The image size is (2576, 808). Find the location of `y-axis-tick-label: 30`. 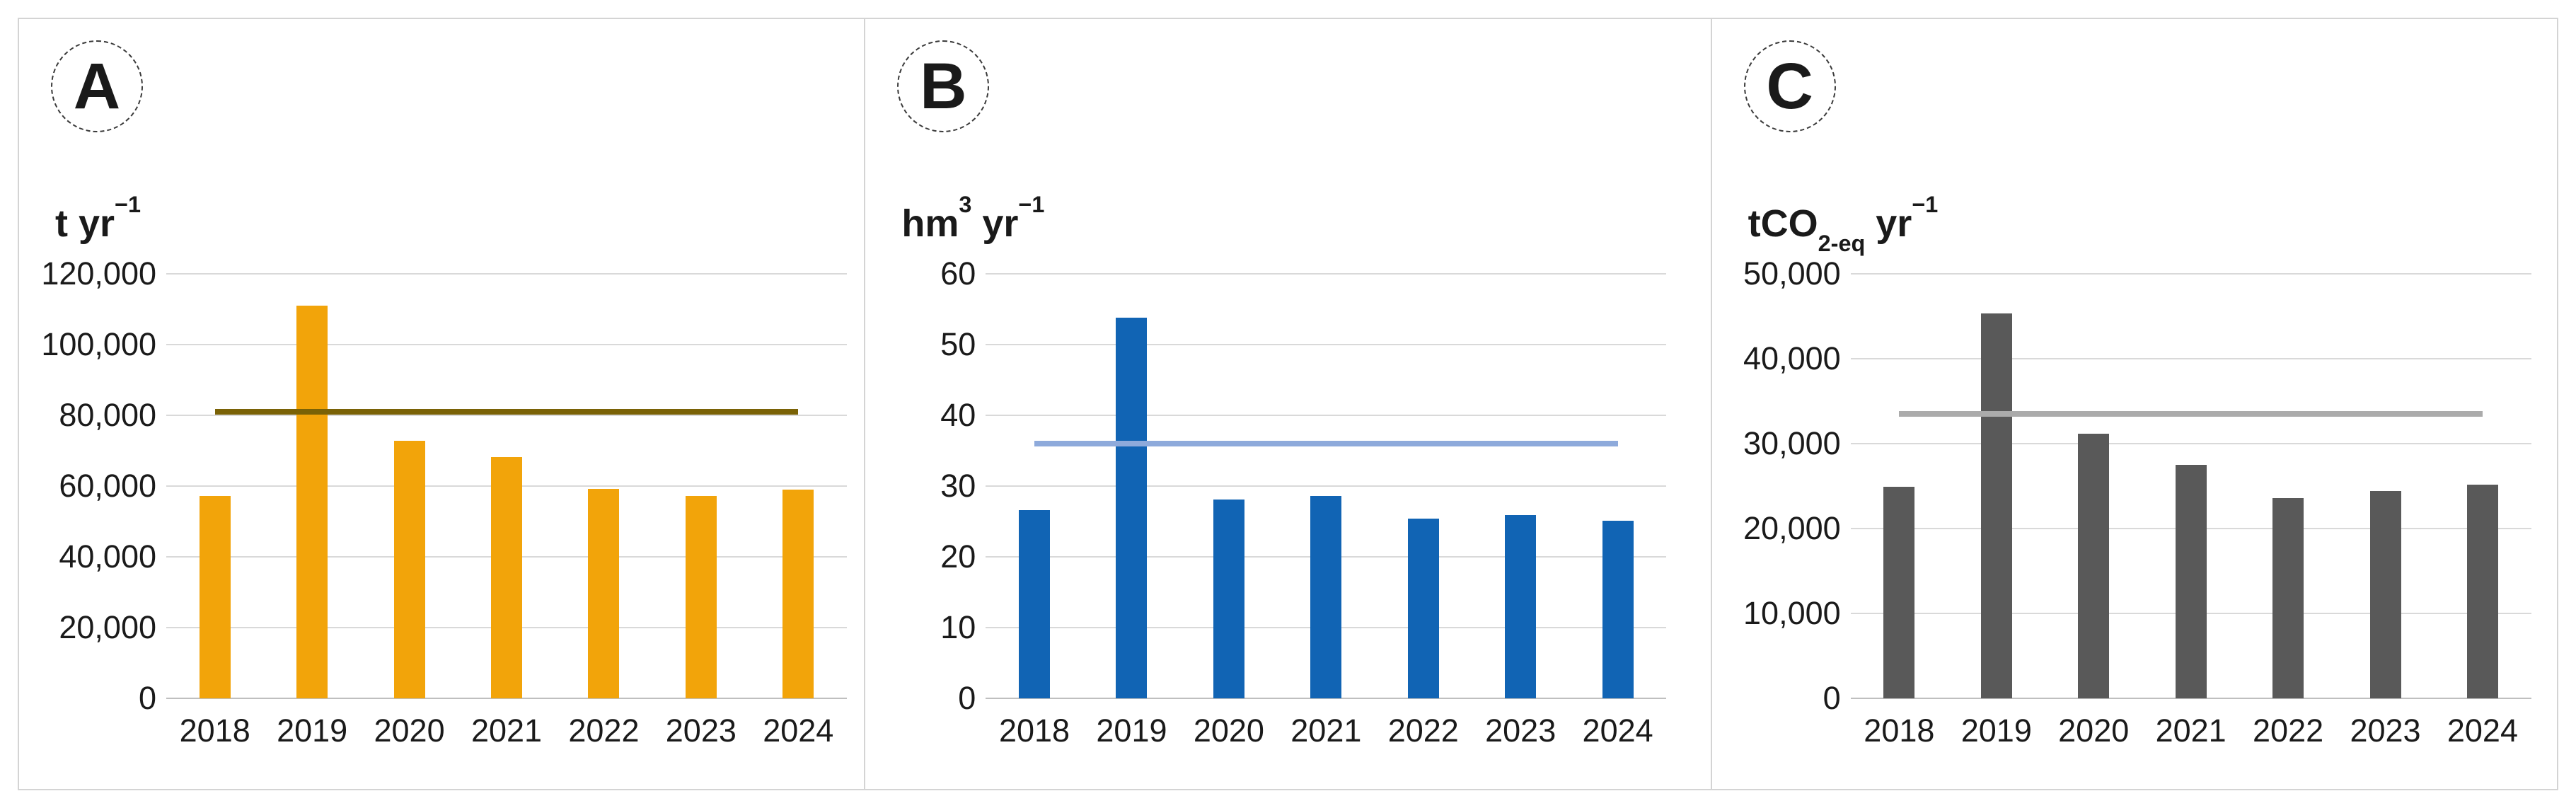

y-axis-tick-label: 30 is located at coordinates (958, 486).